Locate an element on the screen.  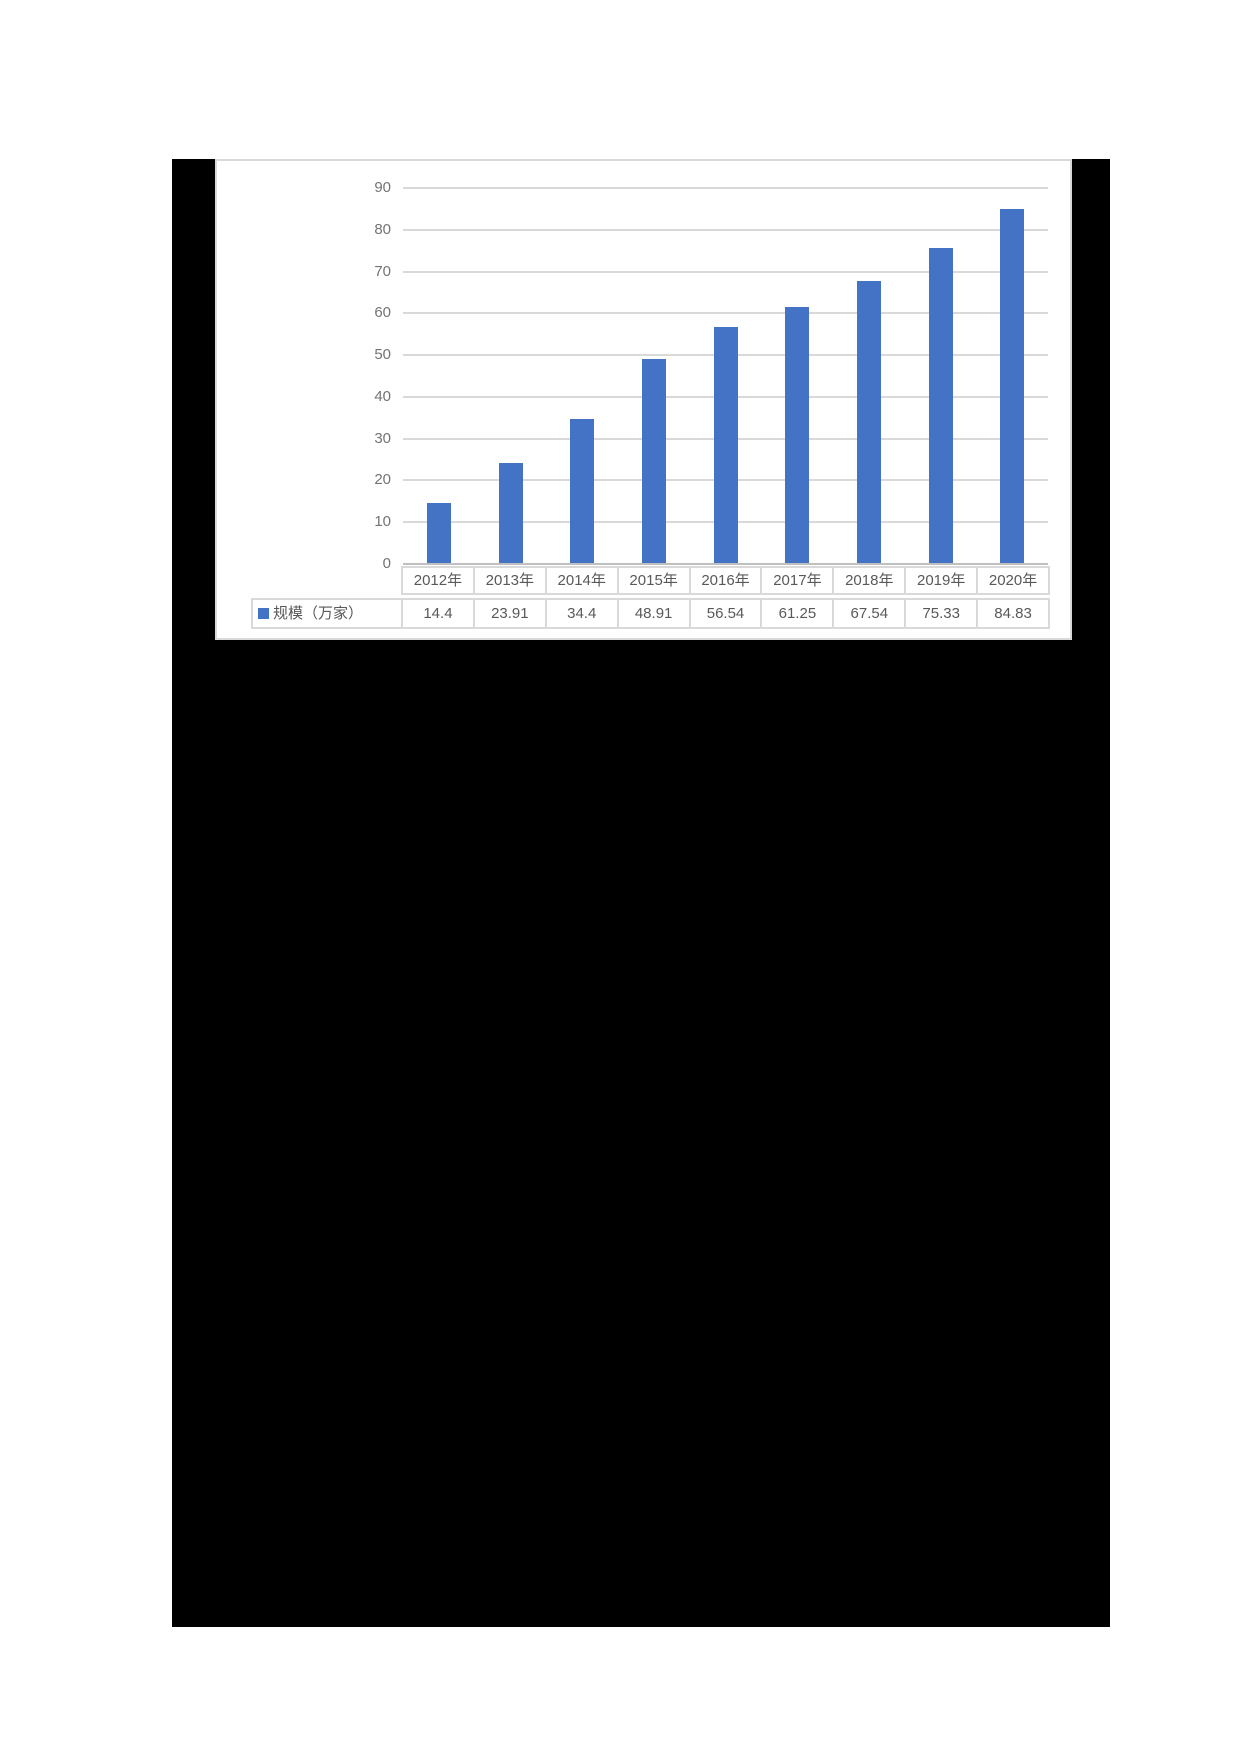
value-cell: 84.83 is located at coordinates (1013, 613).